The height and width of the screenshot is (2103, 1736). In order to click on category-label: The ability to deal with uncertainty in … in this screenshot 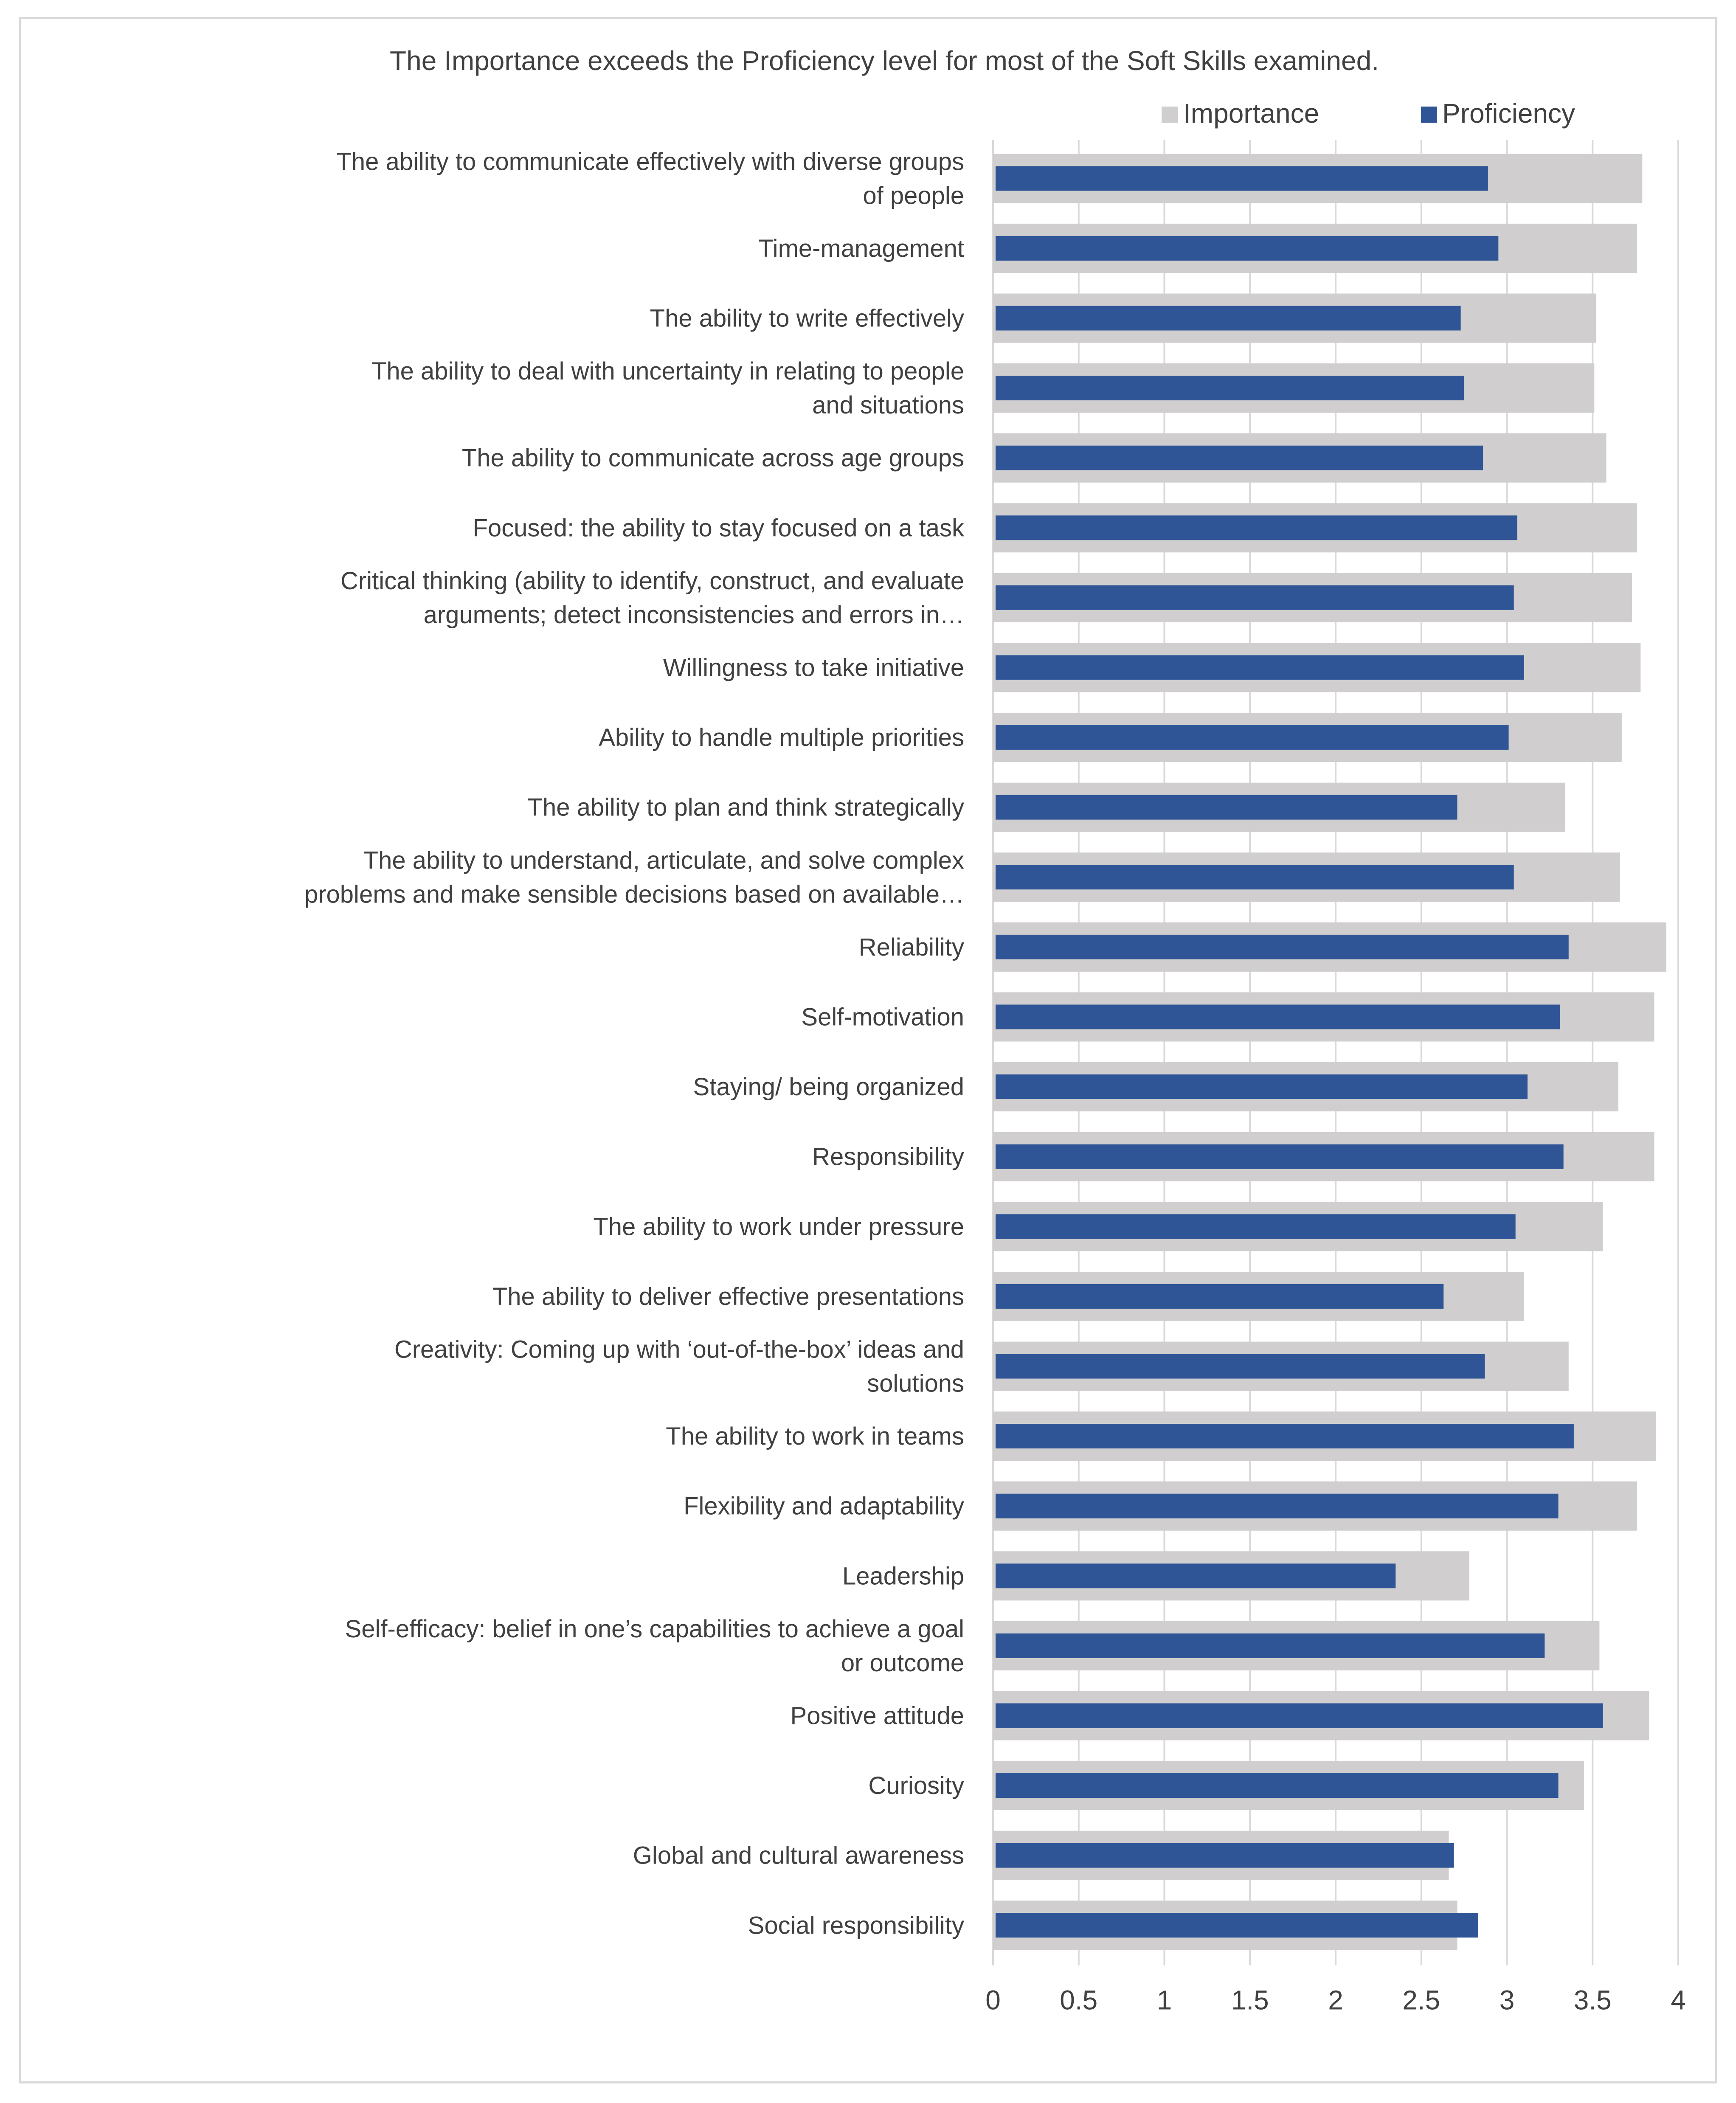, I will do `click(668, 388)`.